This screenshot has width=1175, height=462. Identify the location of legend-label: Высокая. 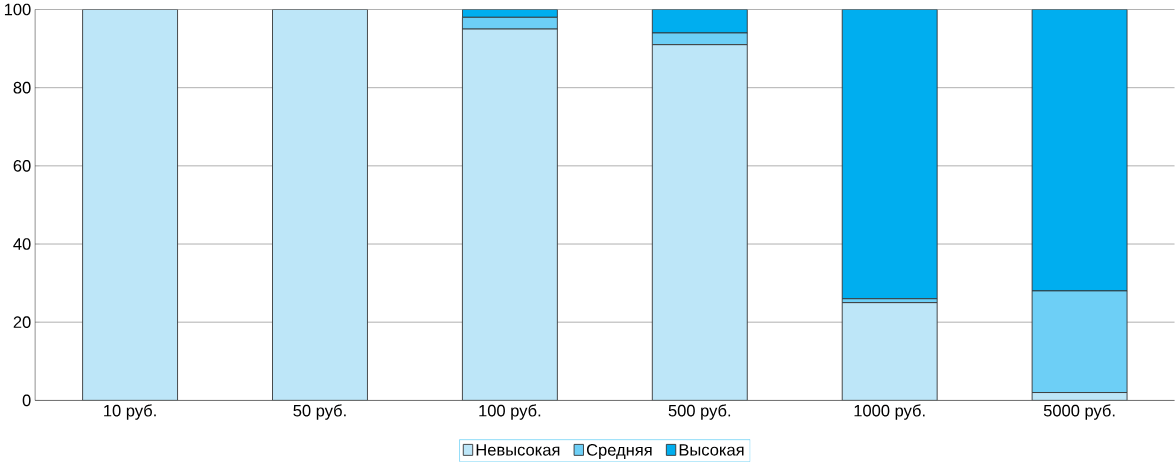
(711, 450).